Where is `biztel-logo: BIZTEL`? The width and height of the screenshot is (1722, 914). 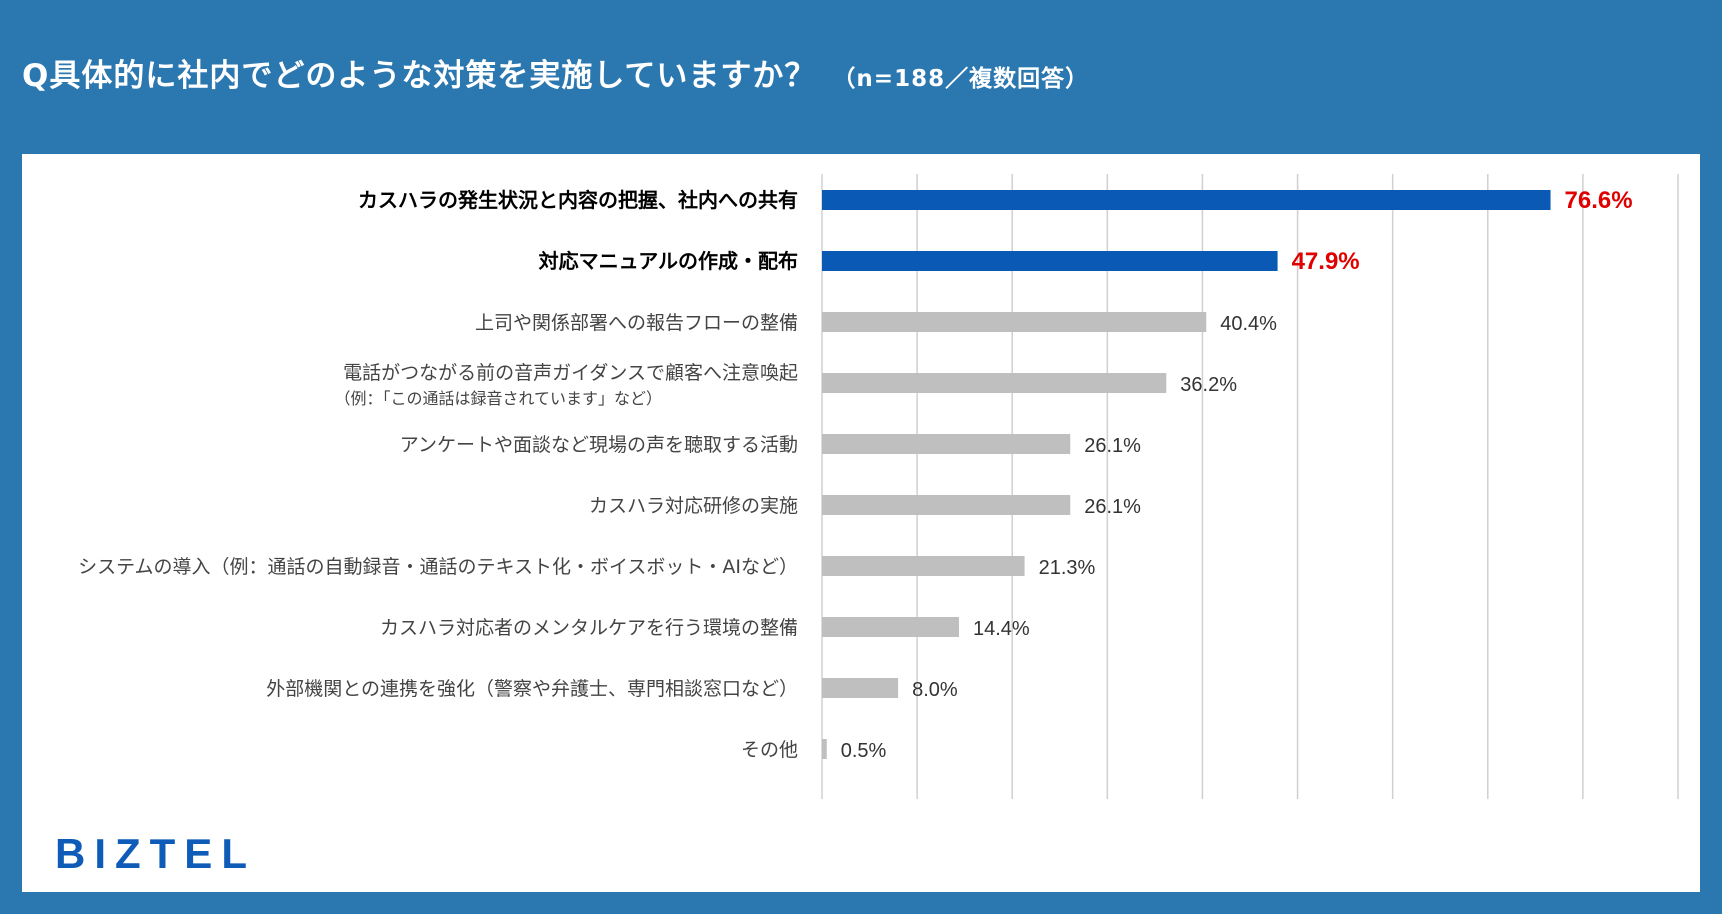
biztel-logo: BIZTEL is located at coordinates (155, 853).